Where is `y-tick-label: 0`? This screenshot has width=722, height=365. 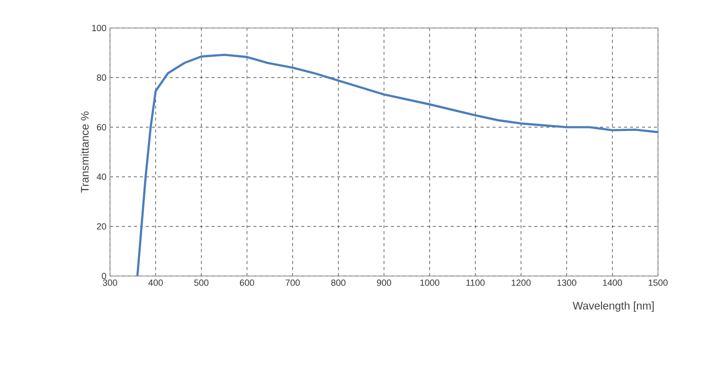
y-tick-label: 0 is located at coordinates (104, 276).